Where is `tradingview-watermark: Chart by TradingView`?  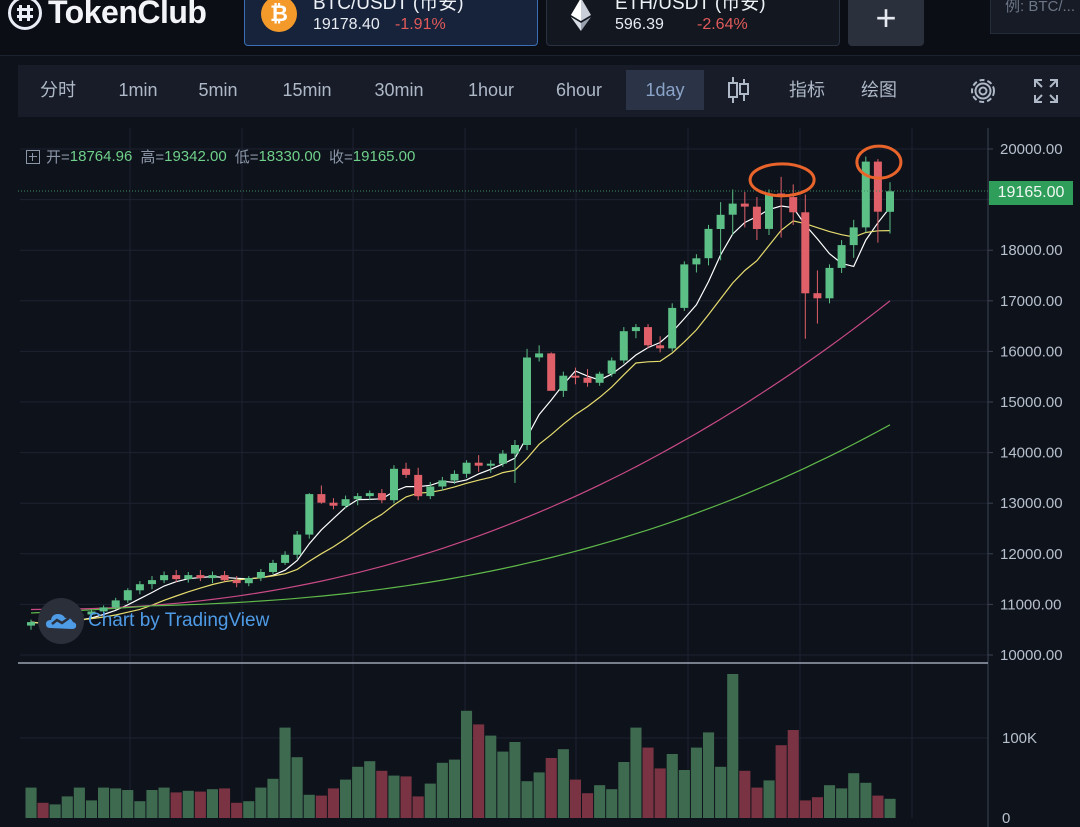
tradingview-watermark: Chart by TradingView is located at coordinates (153, 621).